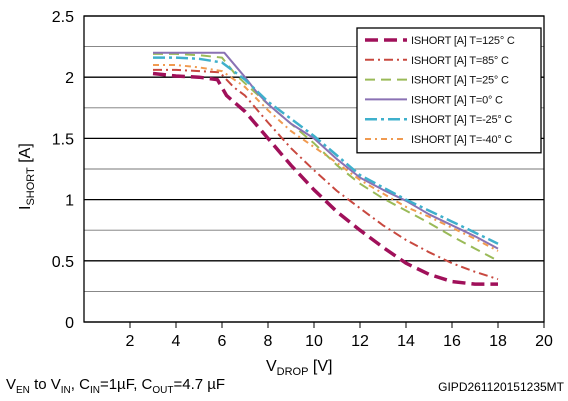 The width and height of the screenshot is (568, 401). I want to click on y-tick-label: 2, so click(69, 78).